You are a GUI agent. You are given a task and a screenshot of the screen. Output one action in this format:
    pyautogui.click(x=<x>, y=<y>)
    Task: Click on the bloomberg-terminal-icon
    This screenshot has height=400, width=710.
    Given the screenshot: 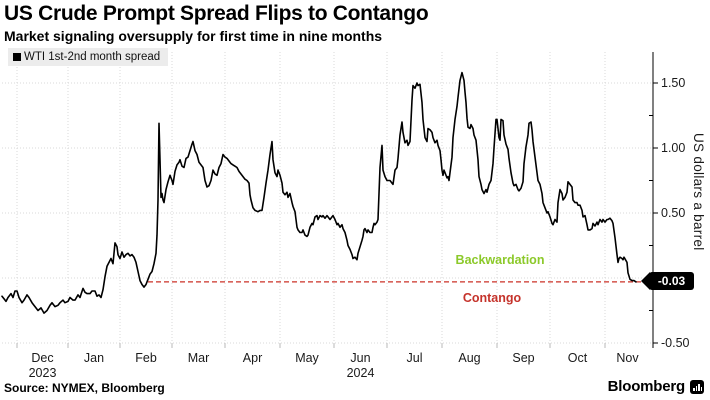 What is the action you would take?
    pyautogui.click(x=697, y=386)
    